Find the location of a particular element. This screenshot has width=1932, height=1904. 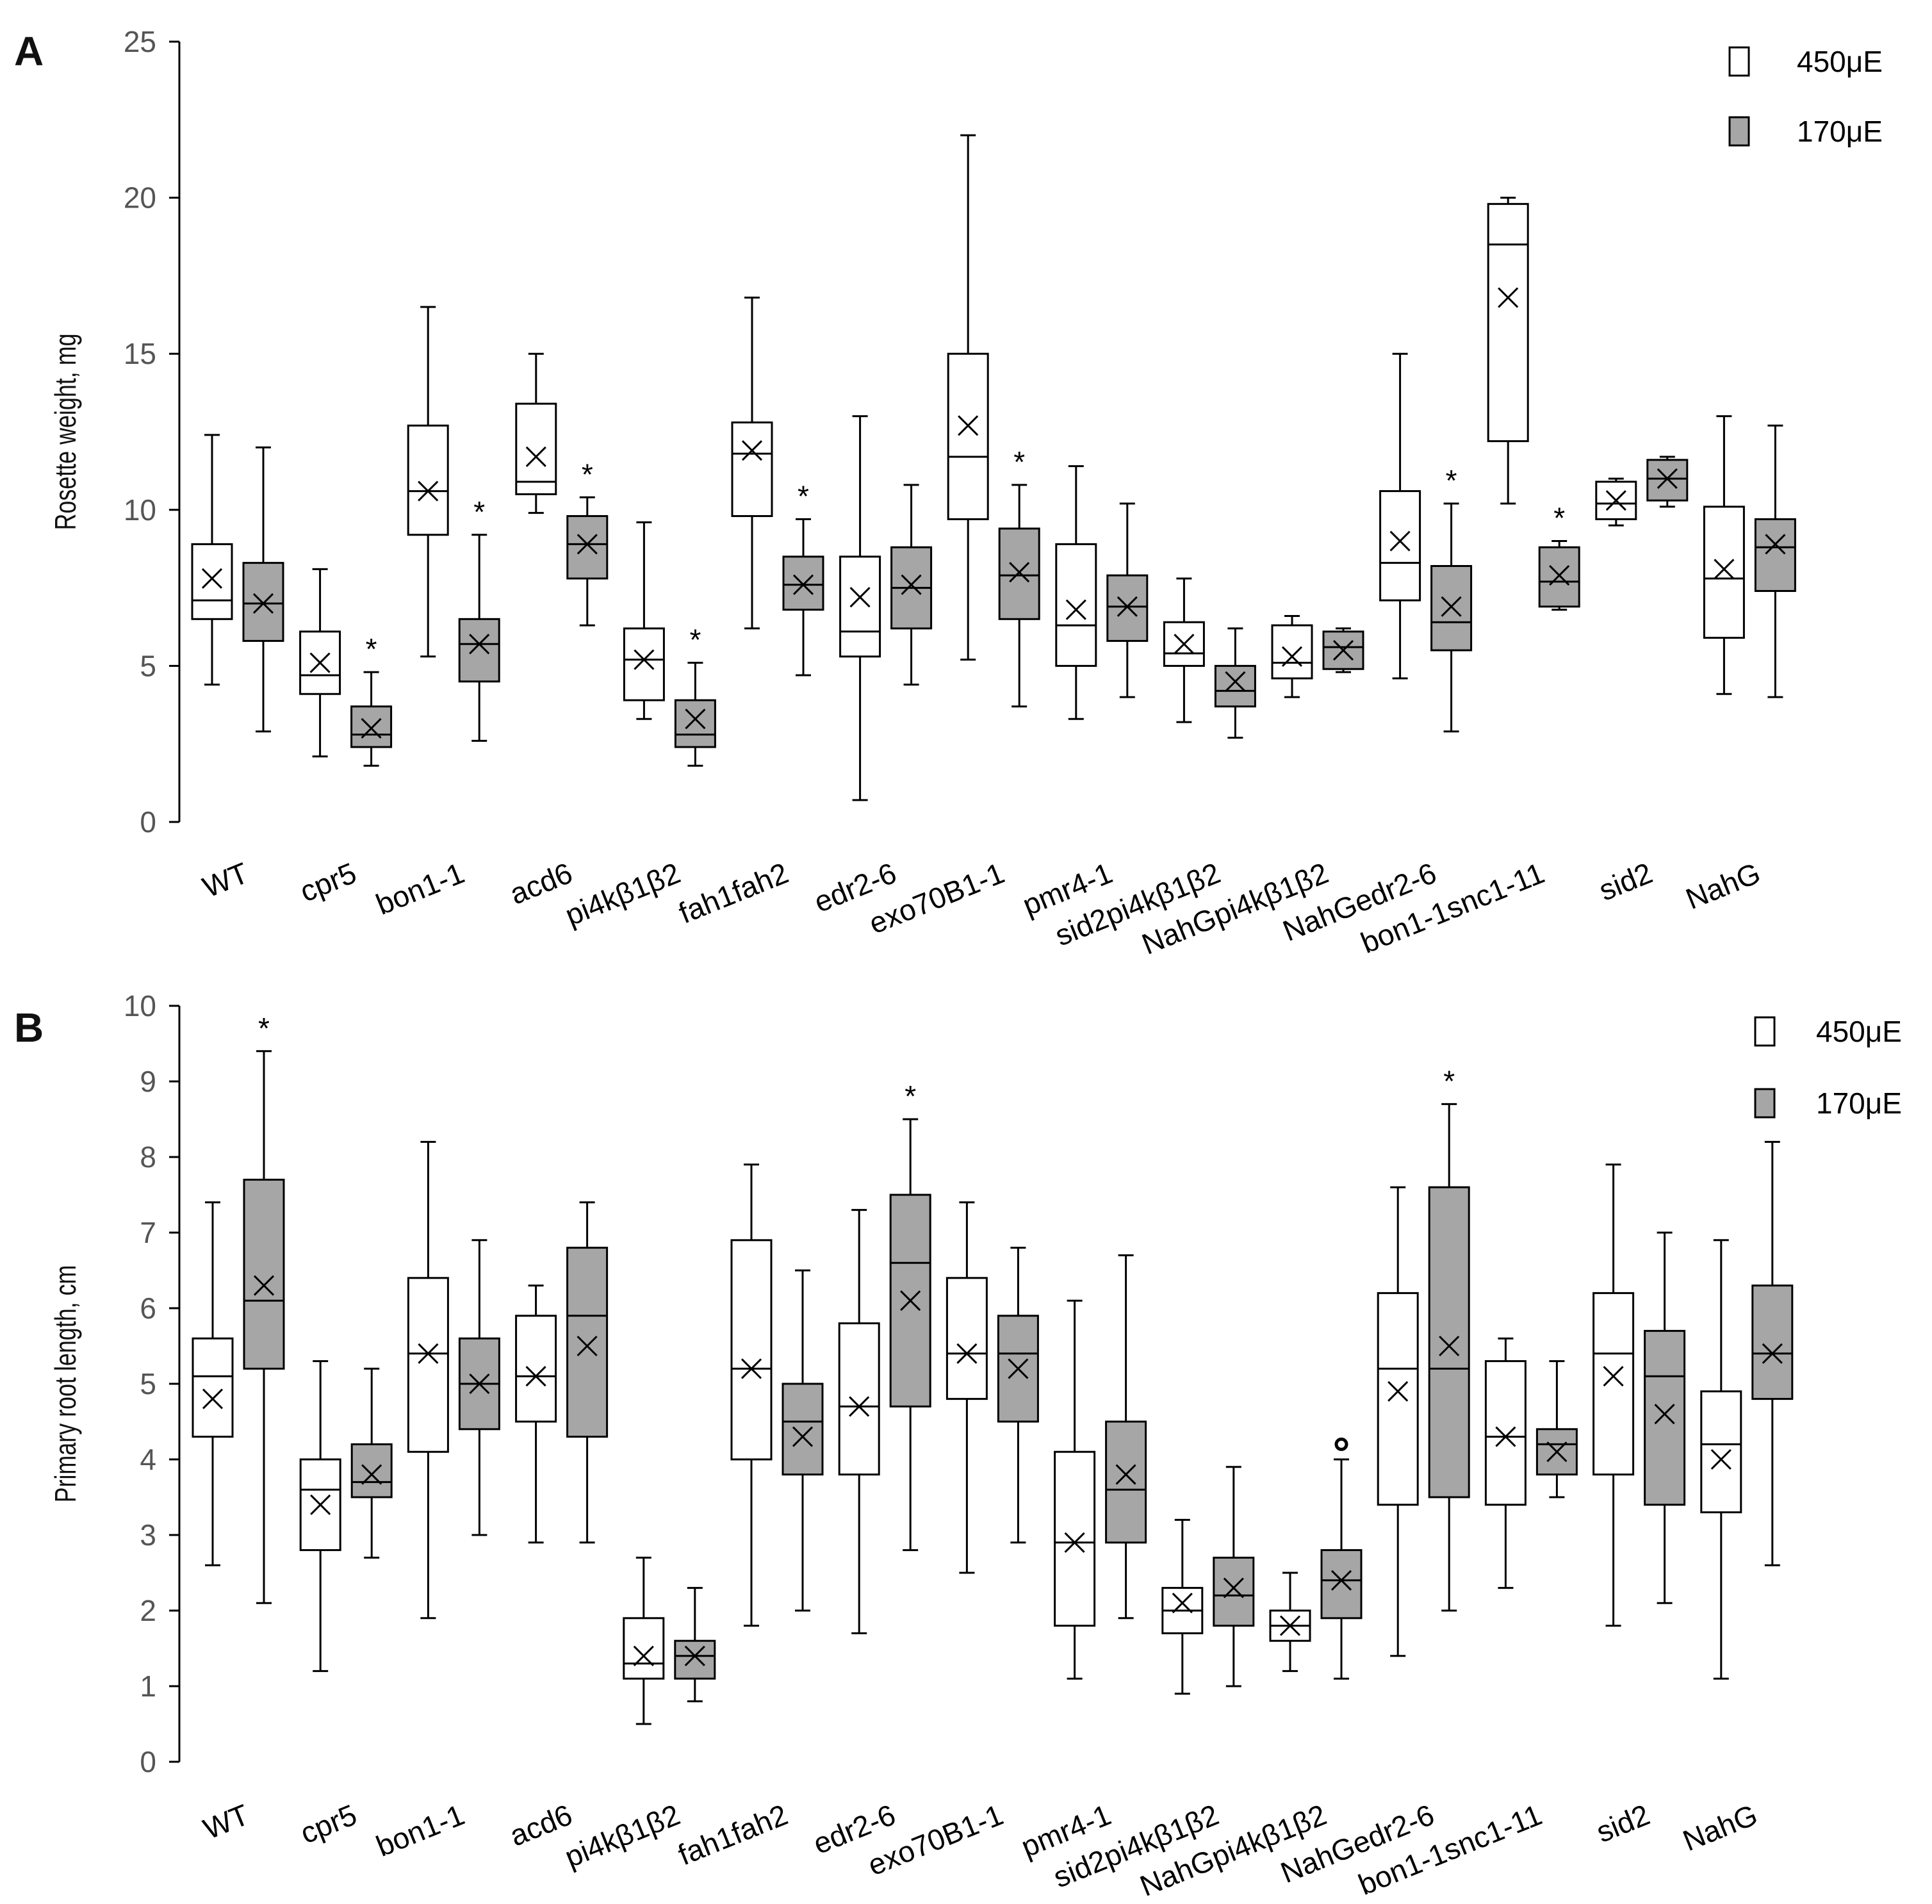

legend-label: 450μE is located at coordinates (1859, 1031).